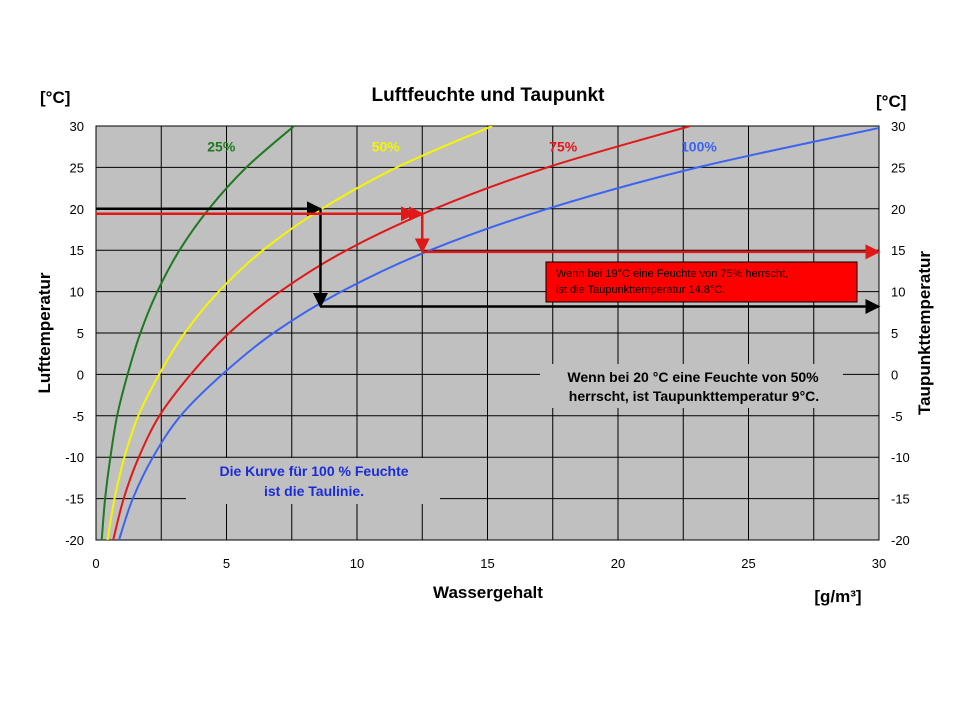 This screenshot has height=720, width=960. Describe the element at coordinates (95, 563) in the screenshot. I see `x-tick-label: 0` at that location.